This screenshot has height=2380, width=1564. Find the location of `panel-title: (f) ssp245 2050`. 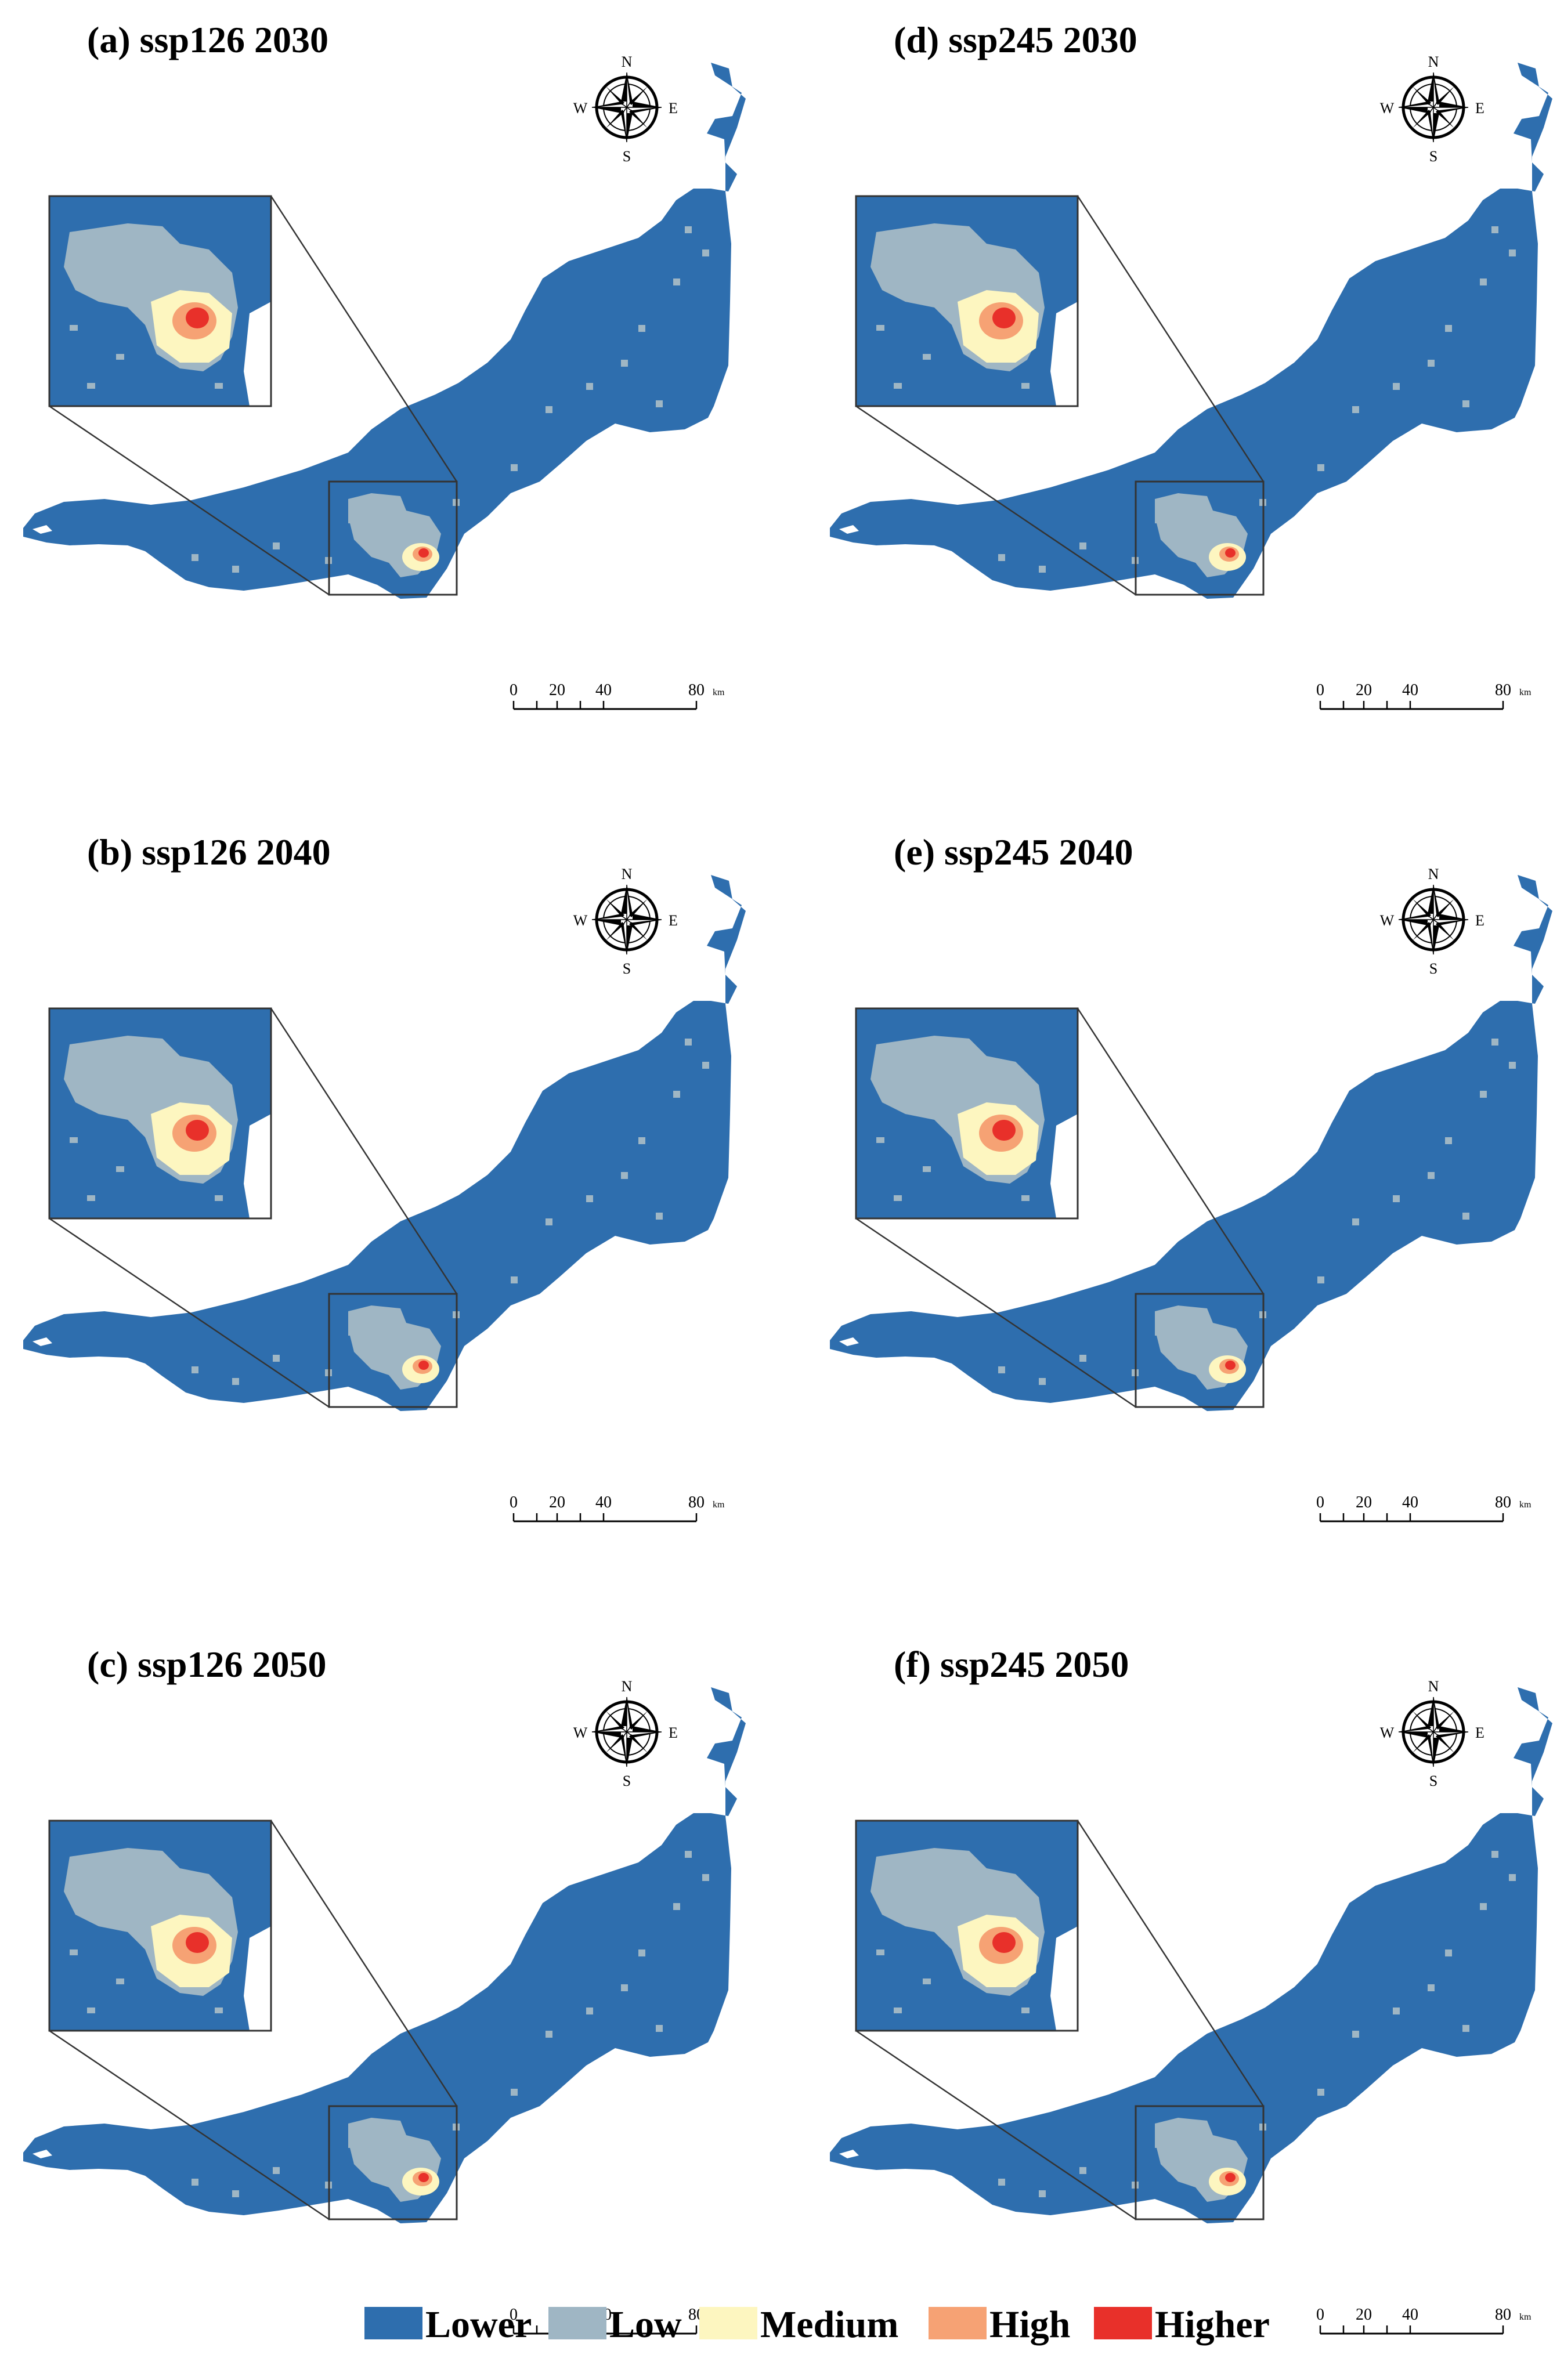

panel-title: (f) ssp245 2050 is located at coordinates (1012, 1664).